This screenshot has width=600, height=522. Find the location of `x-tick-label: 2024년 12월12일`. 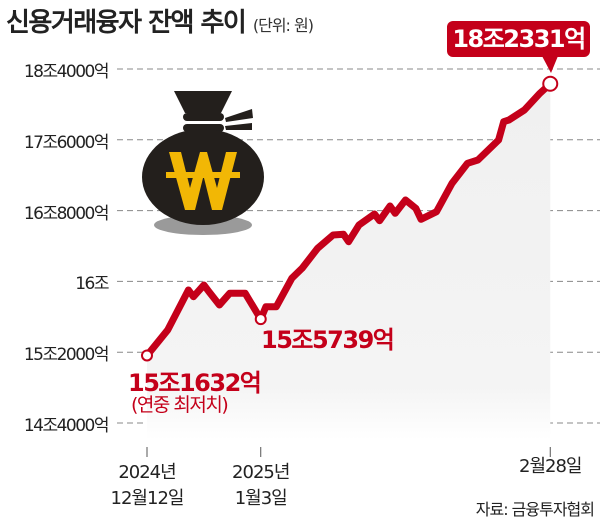

x-tick-label: 2024년 12월12일 is located at coordinates (147, 486).